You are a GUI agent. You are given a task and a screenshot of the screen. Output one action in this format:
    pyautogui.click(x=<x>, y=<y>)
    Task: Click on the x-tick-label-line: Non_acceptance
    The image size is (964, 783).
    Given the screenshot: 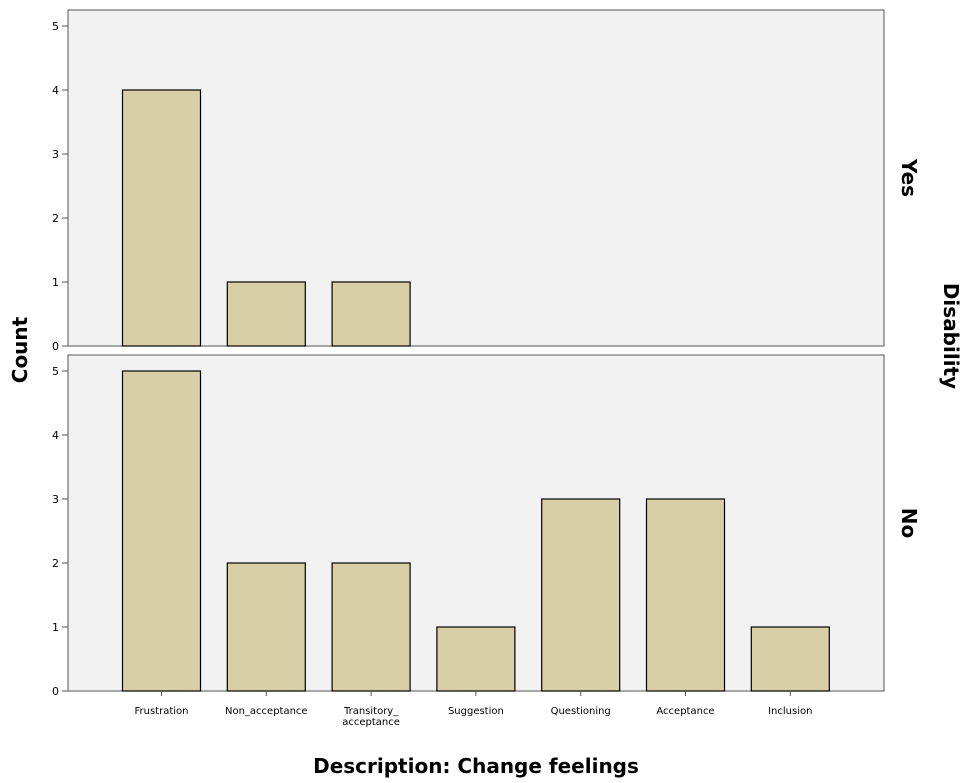 What is the action you would take?
    pyautogui.click(x=266, y=711)
    